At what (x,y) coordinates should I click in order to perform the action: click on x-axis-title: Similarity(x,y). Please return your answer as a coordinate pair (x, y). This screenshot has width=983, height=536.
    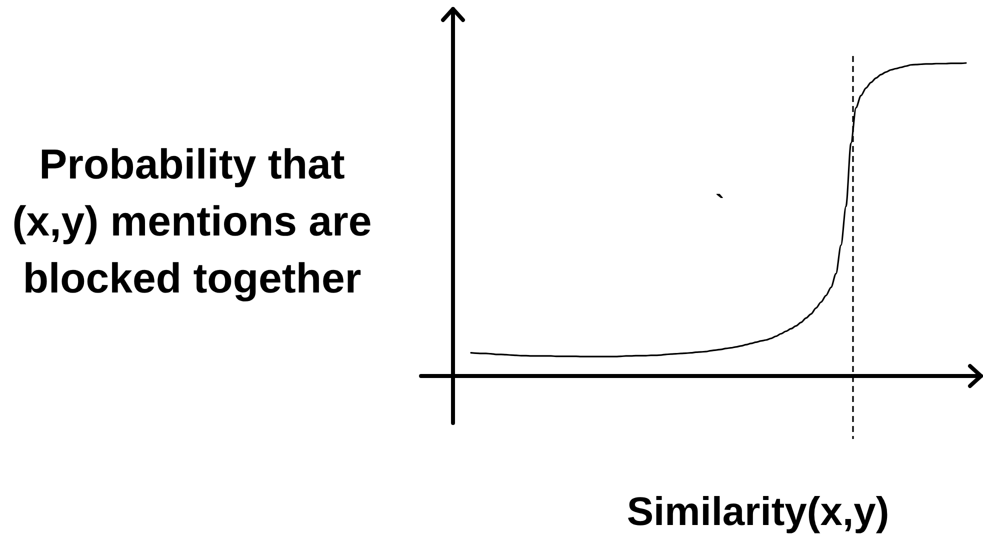
    Looking at the image, I should click on (758, 512).